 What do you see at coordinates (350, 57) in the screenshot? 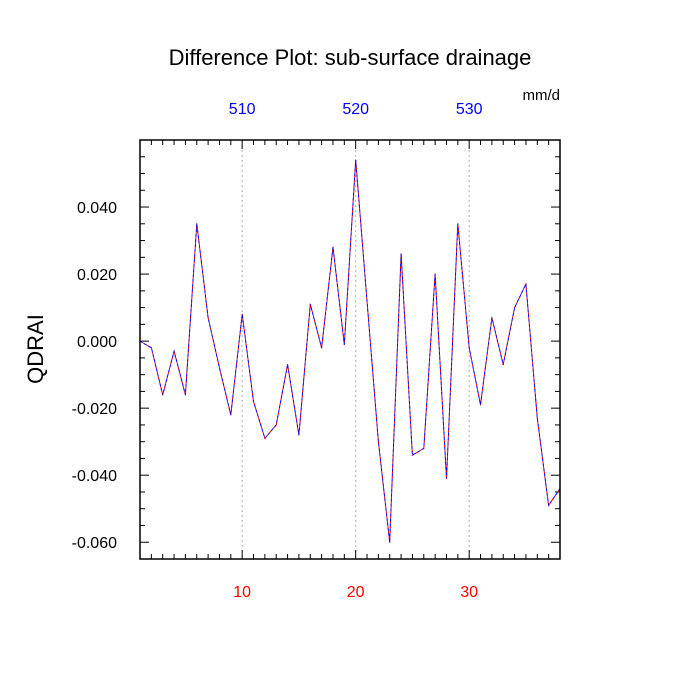
I see `chart-title: Difference Plot: sub-surface drainage` at bounding box center [350, 57].